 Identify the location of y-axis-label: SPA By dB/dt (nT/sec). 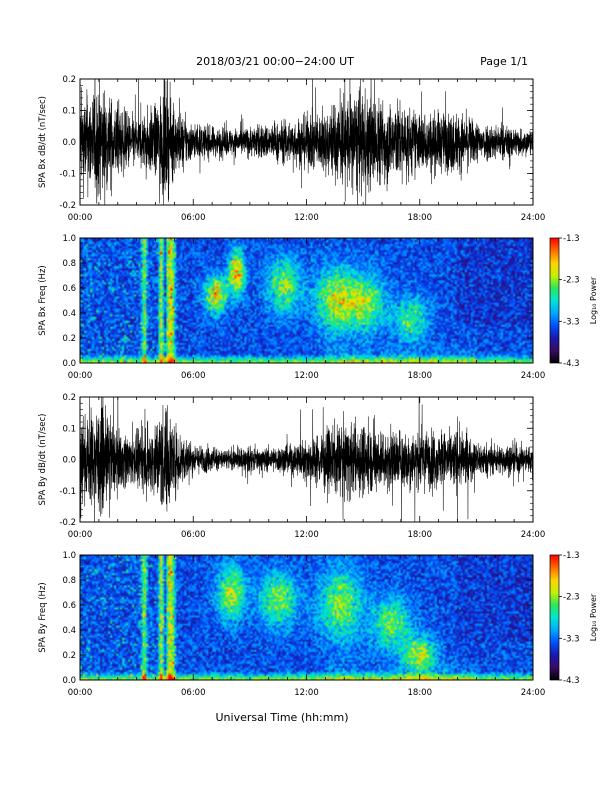
(43, 460).